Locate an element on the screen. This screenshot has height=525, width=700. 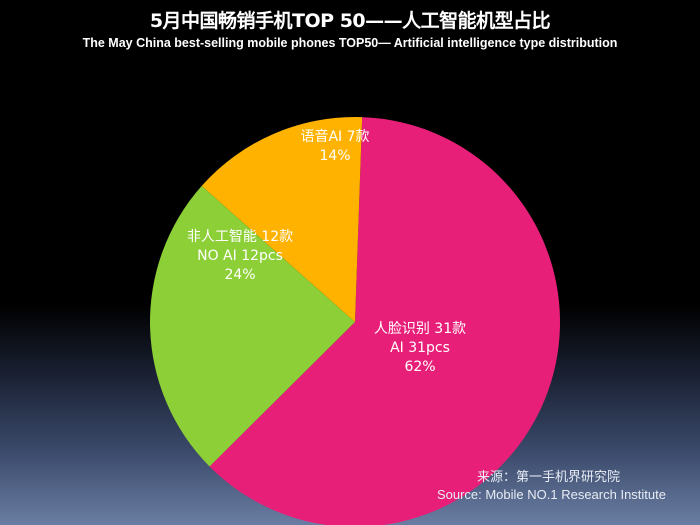
slice-label-no-ai-cn: 非人工智能 12款 is located at coordinates (240, 237).